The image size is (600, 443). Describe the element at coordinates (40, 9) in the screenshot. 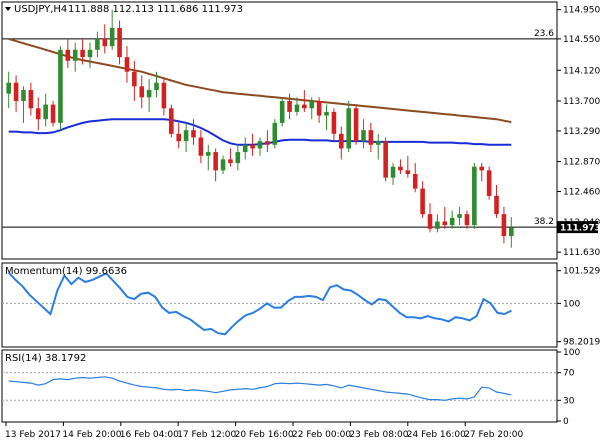

I see `symbol-label: USDJPY,H4` at that location.